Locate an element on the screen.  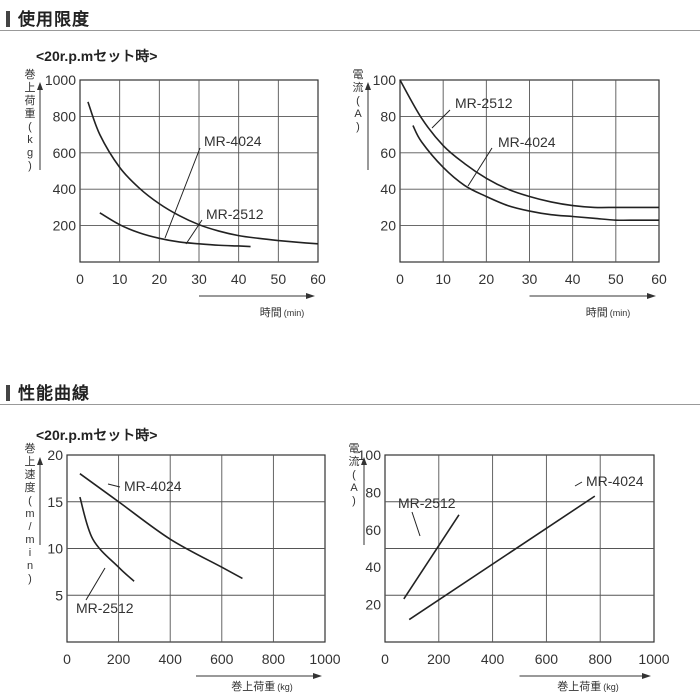
section-title-usage: 使用限度 is located at coordinates (48, 17).